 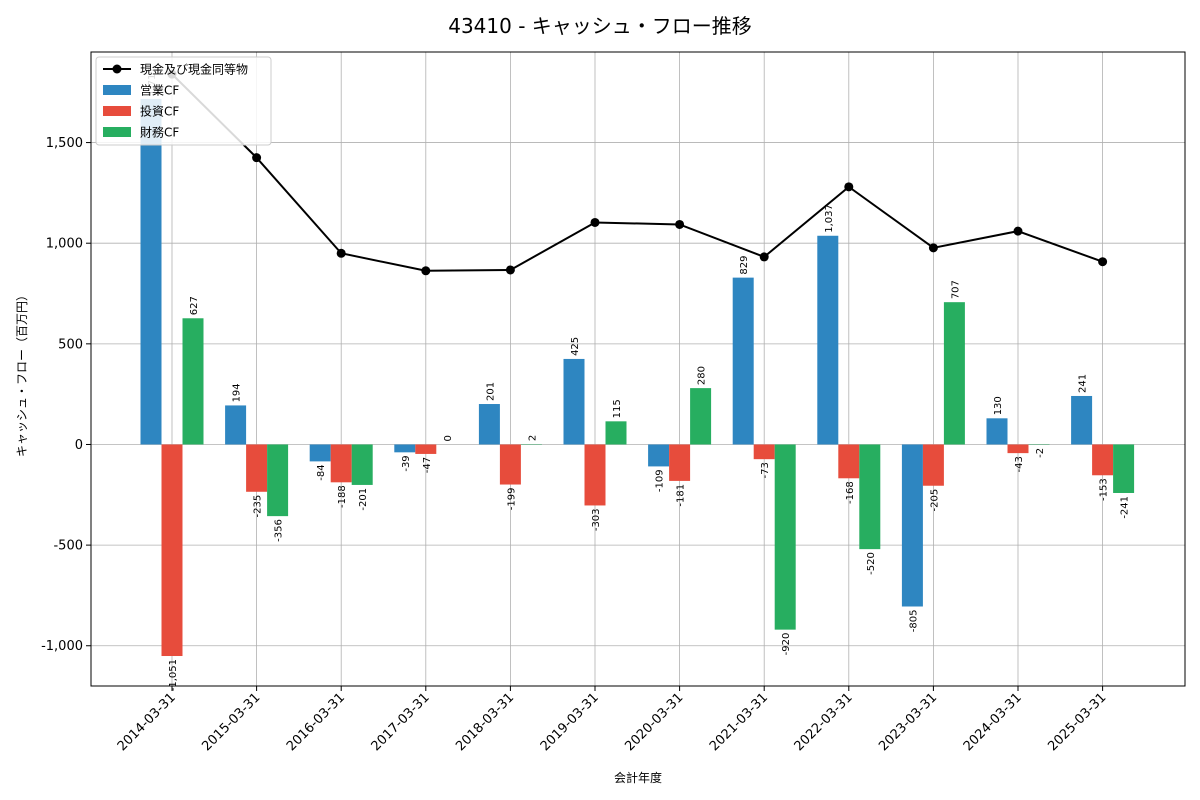 I want to click on data-label: -201, so click(x=363, y=499).